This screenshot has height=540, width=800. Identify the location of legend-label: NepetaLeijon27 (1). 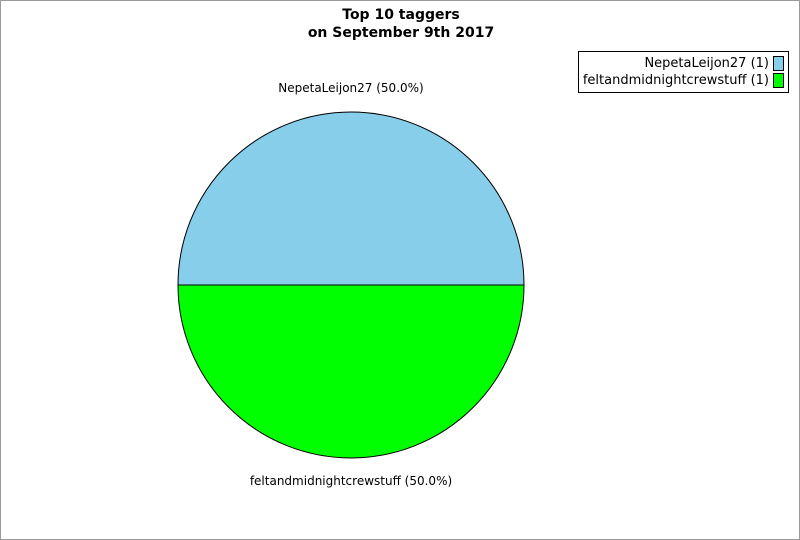
(706, 63).